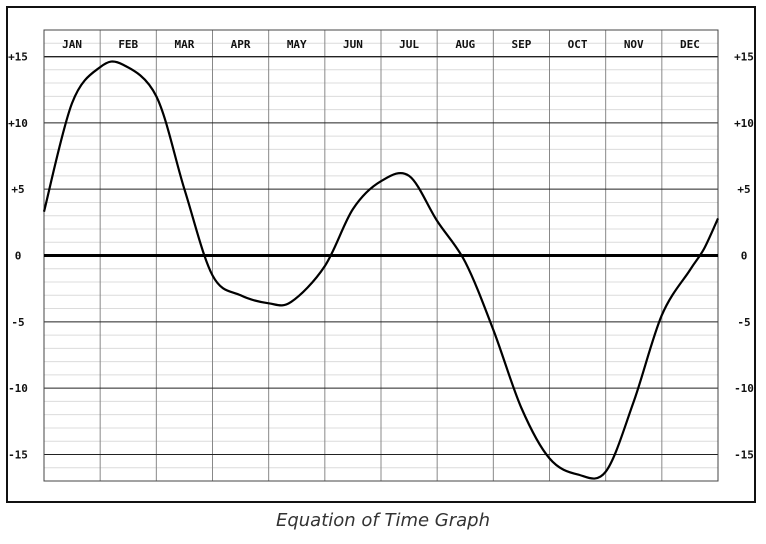 The image size is (766, 544). Describe the element at coordinates (184, 44) in the screenshot. I see `month-label-mar: MAR` at that location.